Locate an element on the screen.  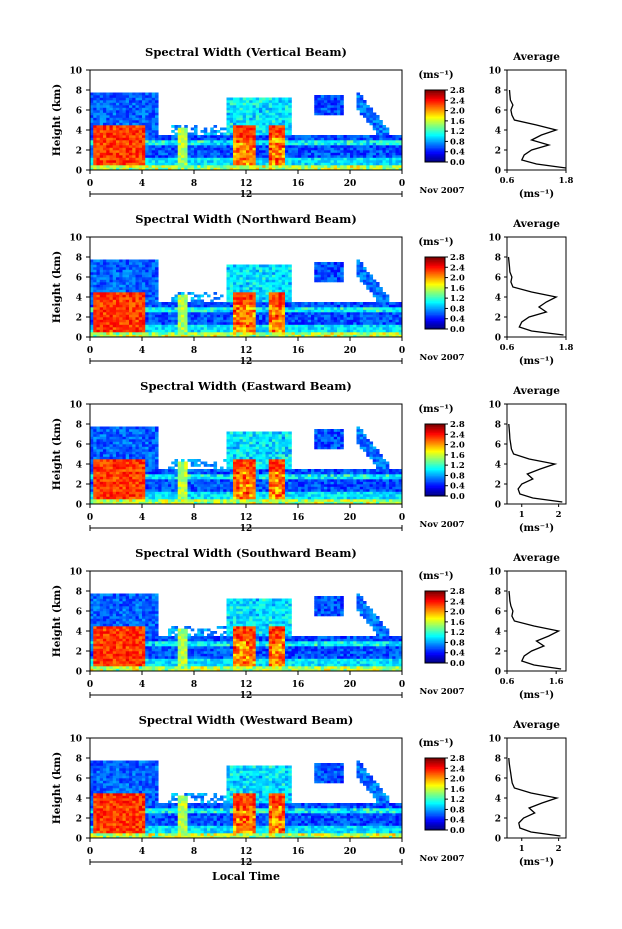
avg-x-label: (ms⁻¹) is located at coordinates (536, 194).